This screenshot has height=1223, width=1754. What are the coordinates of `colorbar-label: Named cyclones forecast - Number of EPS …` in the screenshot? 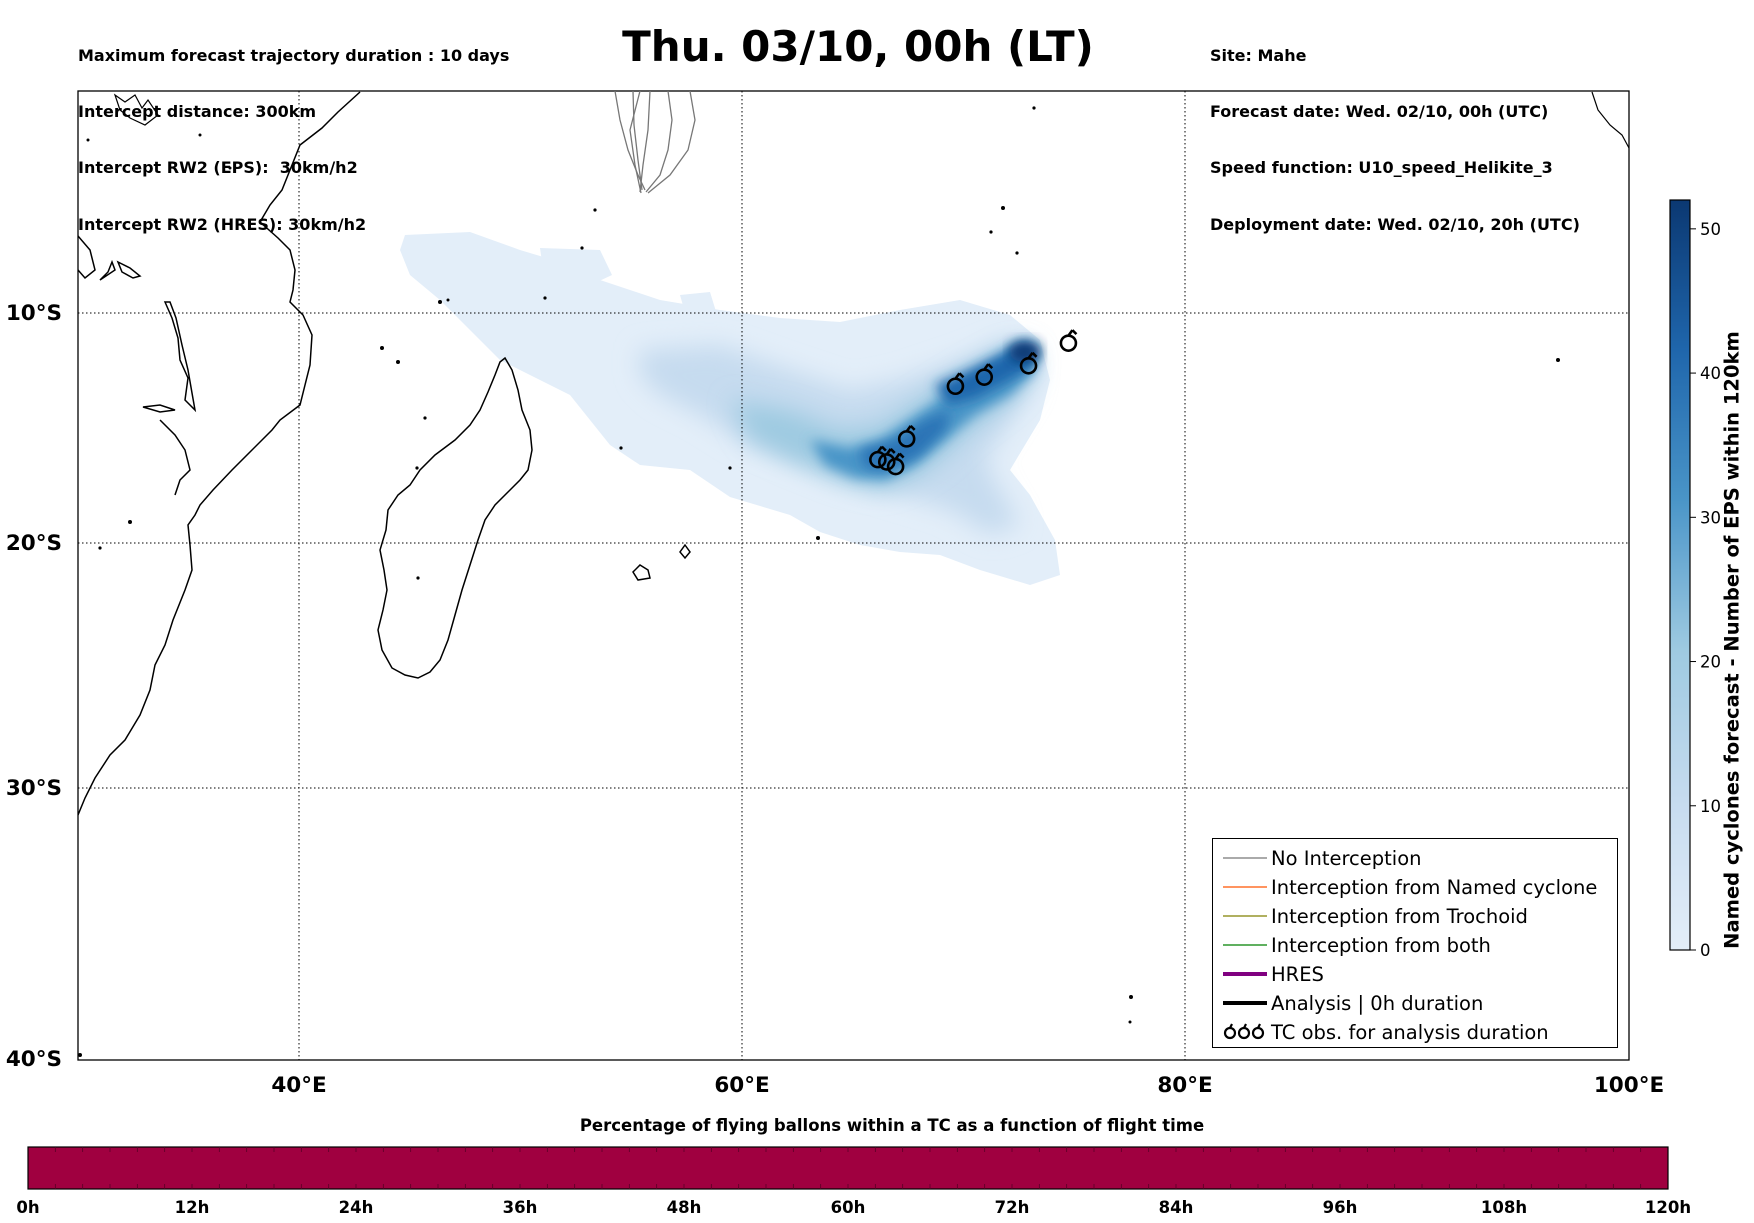 It's located at (1732, 640).